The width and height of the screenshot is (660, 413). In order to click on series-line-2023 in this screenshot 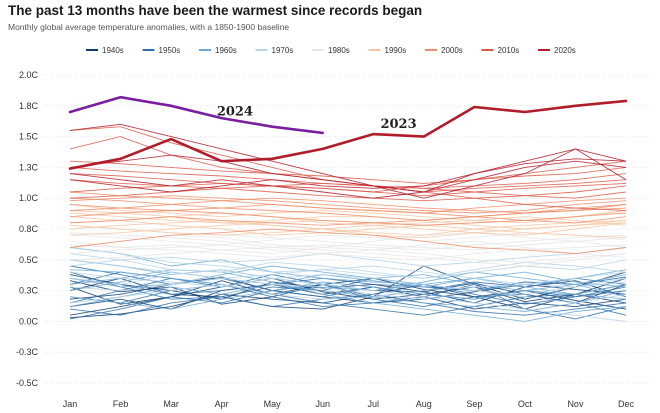, I will do `click(348, 134)`.